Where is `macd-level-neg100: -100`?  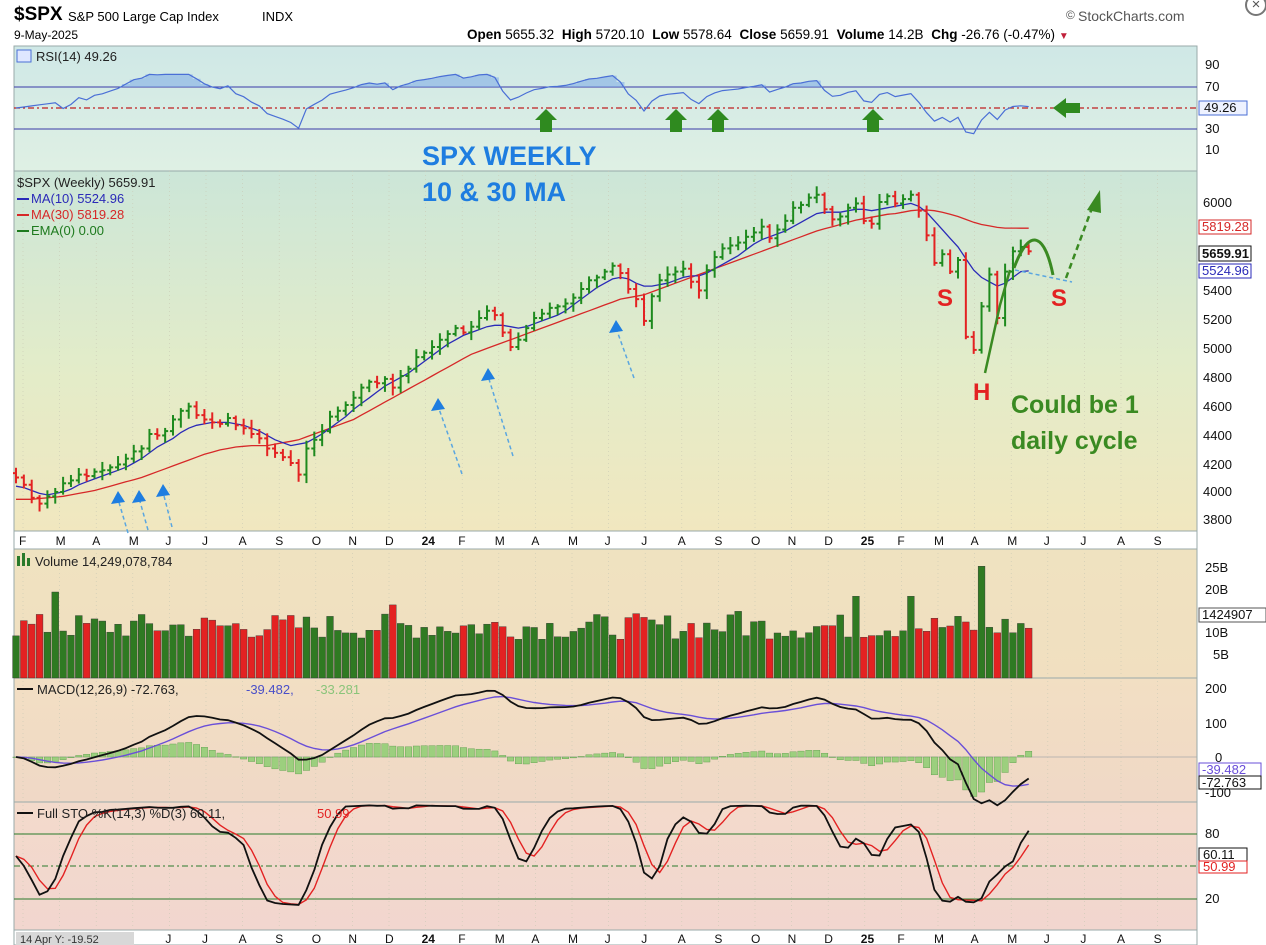
macd-level-neg100: -100 is located at coordinates (1218, 792).